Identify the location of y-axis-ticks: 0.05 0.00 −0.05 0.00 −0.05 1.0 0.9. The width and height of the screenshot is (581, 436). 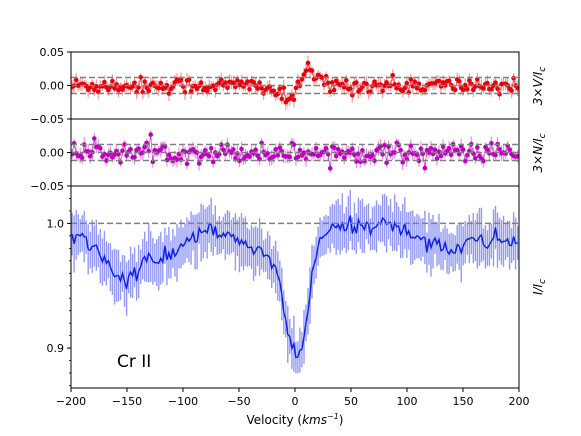
(50, 216).